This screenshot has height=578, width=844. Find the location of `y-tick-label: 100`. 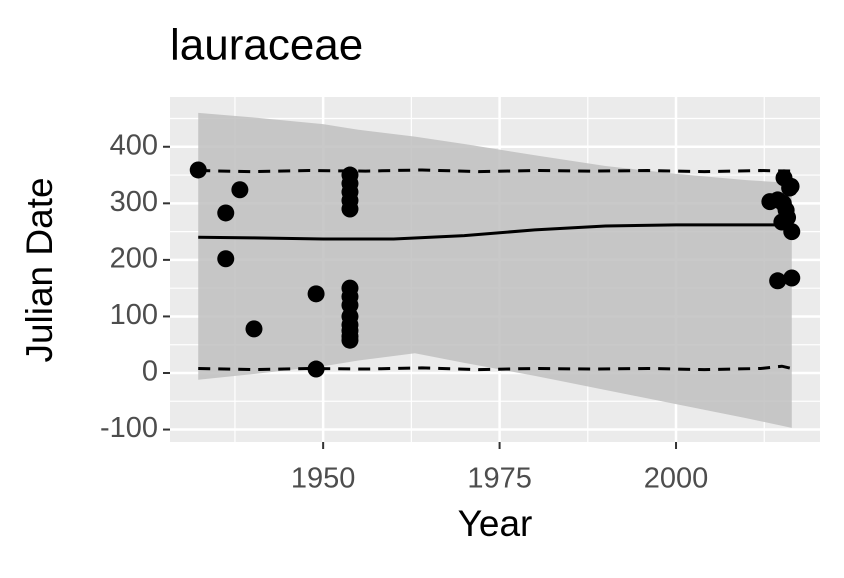

y-tick-label: 100 is located at coordinates (134, 315).